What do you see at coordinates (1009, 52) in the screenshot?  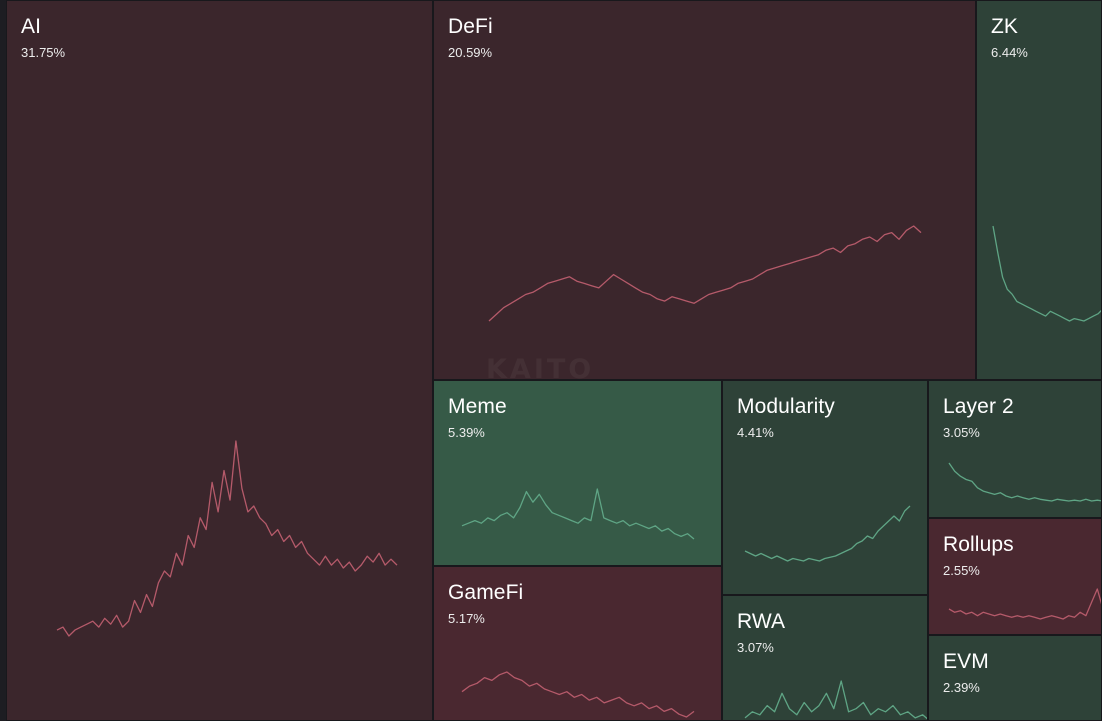 I see `tile-value-zk: 6.44%` at bounding box center [1009, 52].